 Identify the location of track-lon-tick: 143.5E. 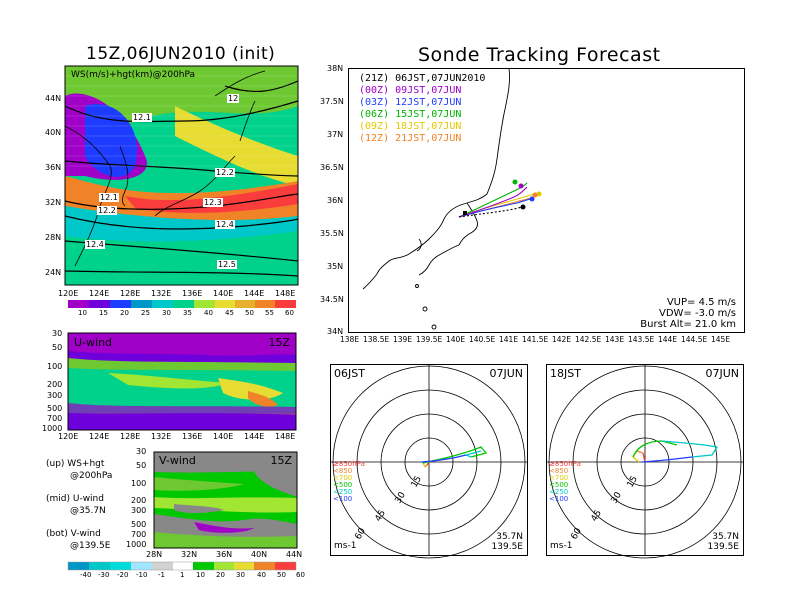
(641, 339).